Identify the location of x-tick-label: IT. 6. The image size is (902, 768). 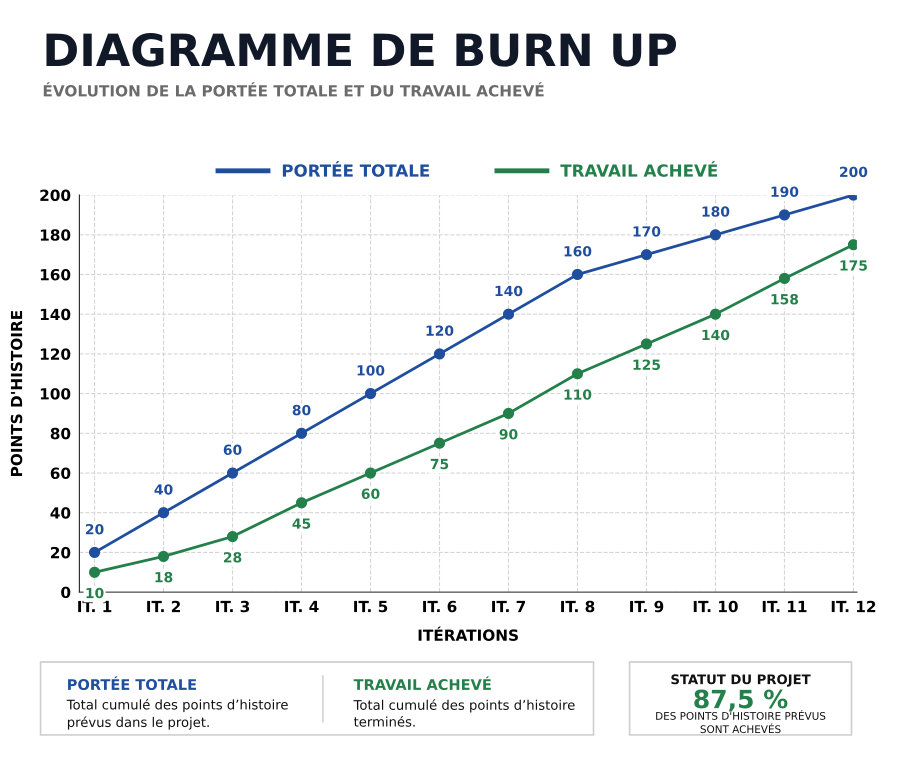
(439, 606).